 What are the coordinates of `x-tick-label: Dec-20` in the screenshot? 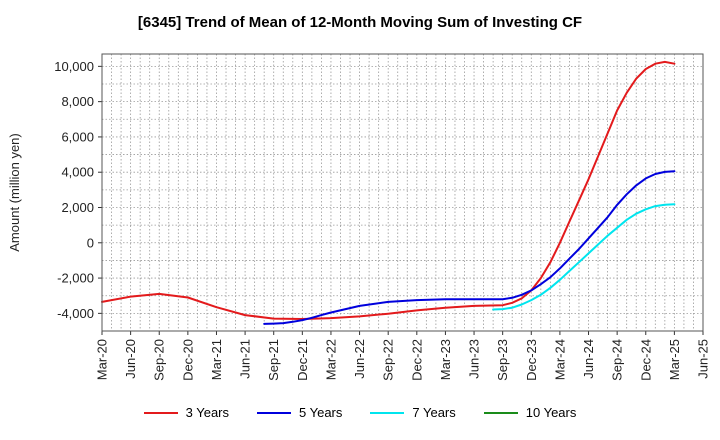 It's located at (187, 360).